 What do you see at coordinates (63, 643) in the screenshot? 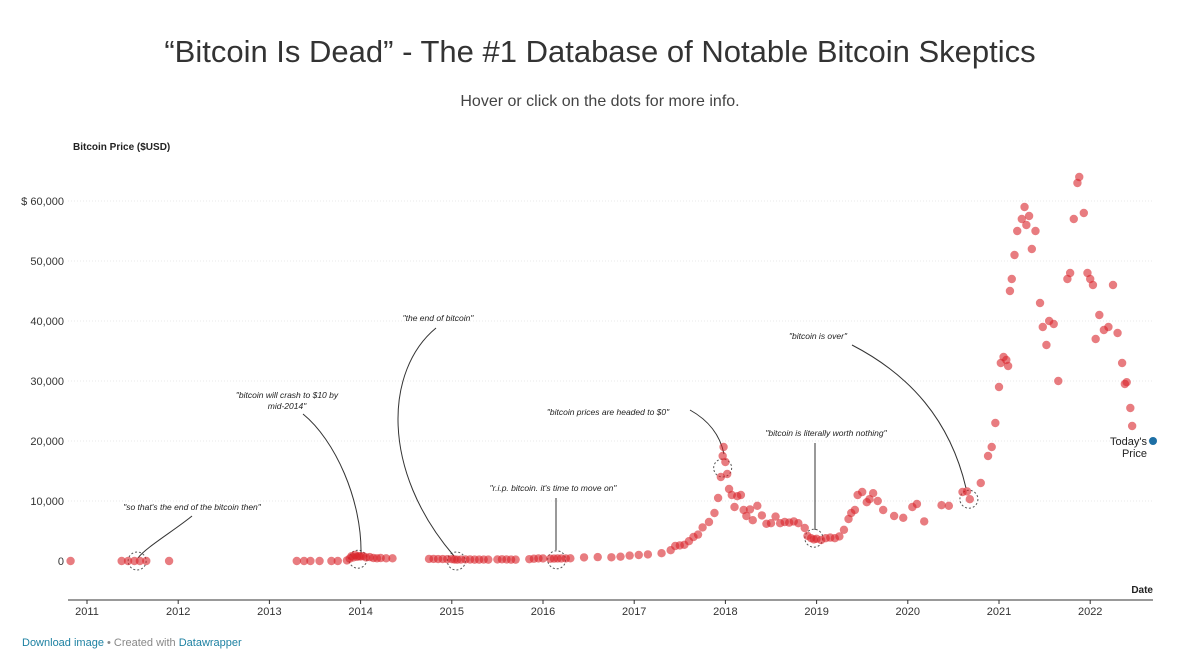
I see `download-image-link: Download image` at bounding box center [63, 643].